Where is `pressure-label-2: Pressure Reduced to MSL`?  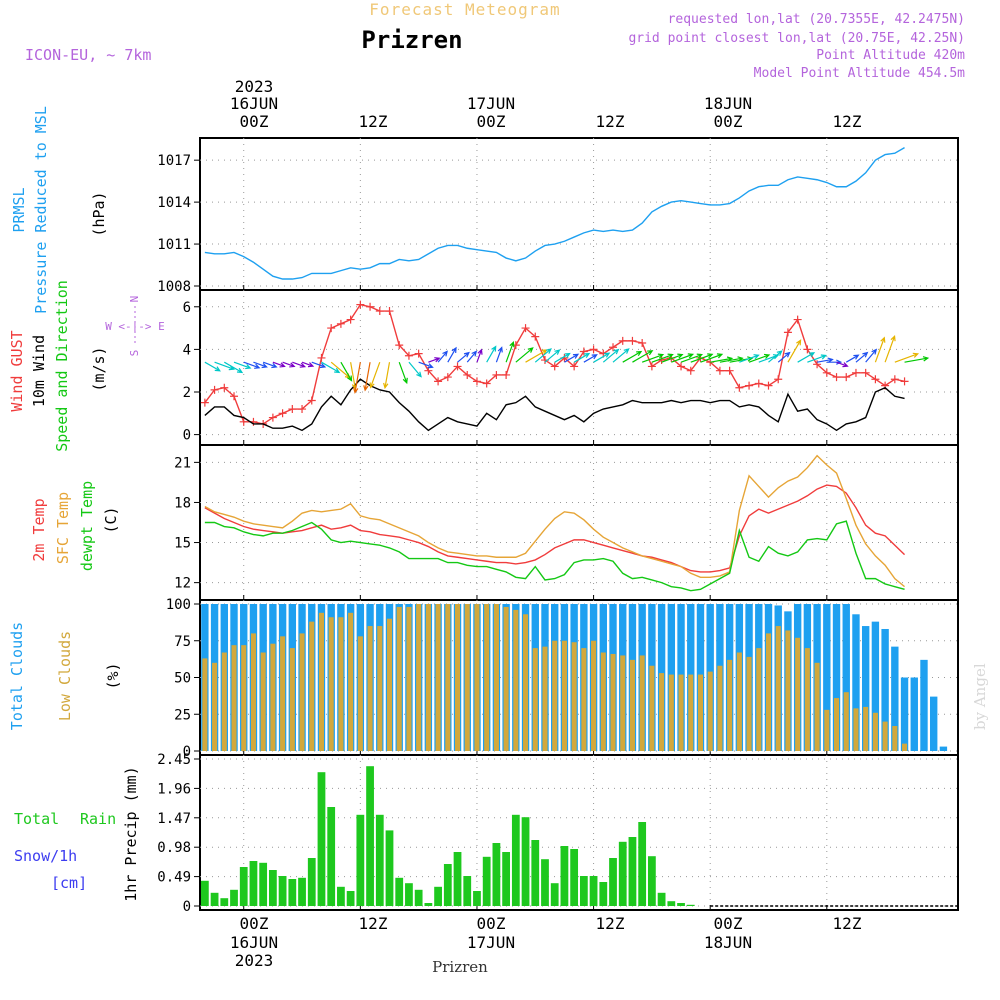 pressure-label-2: Pressure Reduced to MSL is located at coordinates (41, 210).